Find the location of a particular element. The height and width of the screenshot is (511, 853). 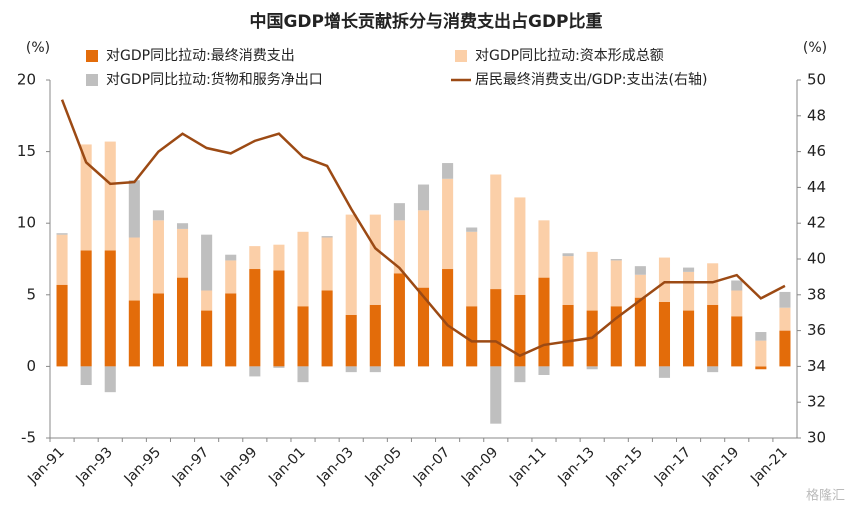

x-tick-label: Jan-03 is located at coordinates (334, 465).